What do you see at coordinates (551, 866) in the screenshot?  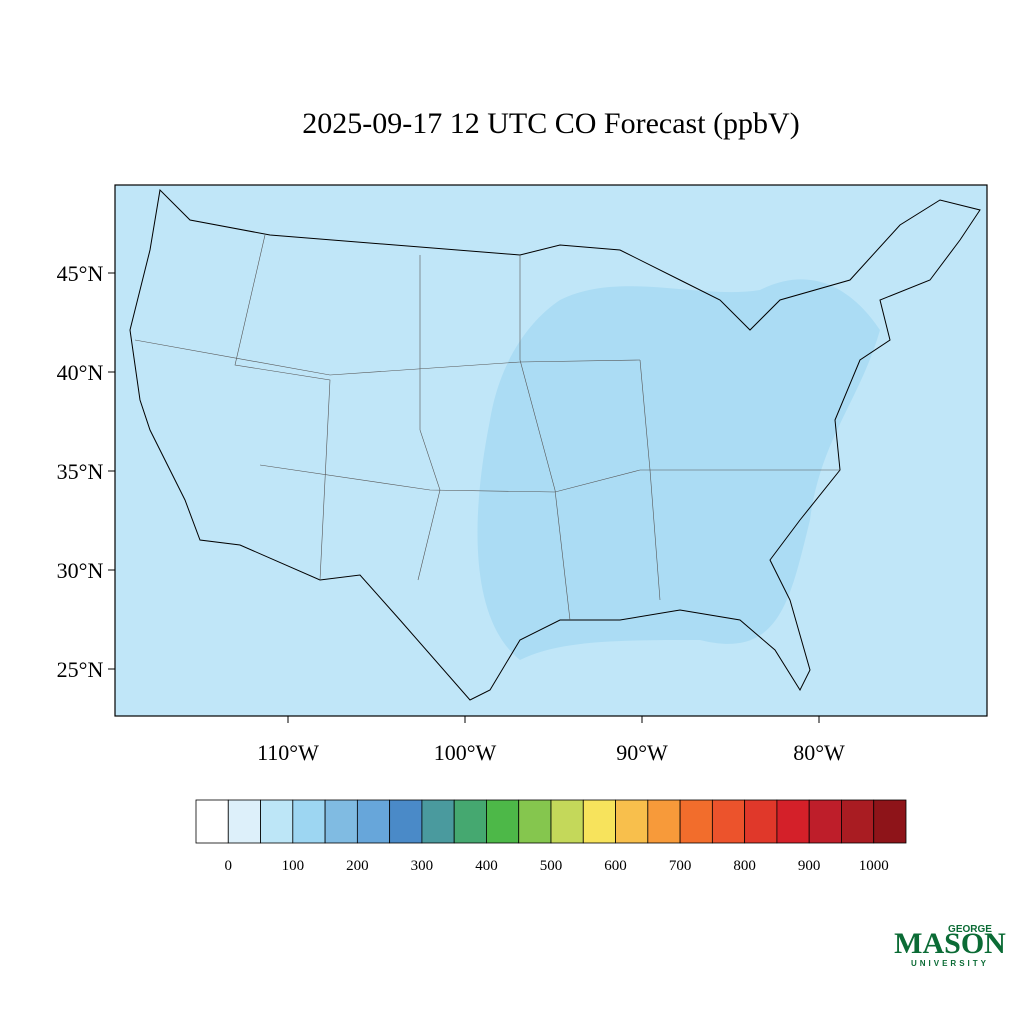 I see `colorbar-label: 500` at bounding box center [551, 866].